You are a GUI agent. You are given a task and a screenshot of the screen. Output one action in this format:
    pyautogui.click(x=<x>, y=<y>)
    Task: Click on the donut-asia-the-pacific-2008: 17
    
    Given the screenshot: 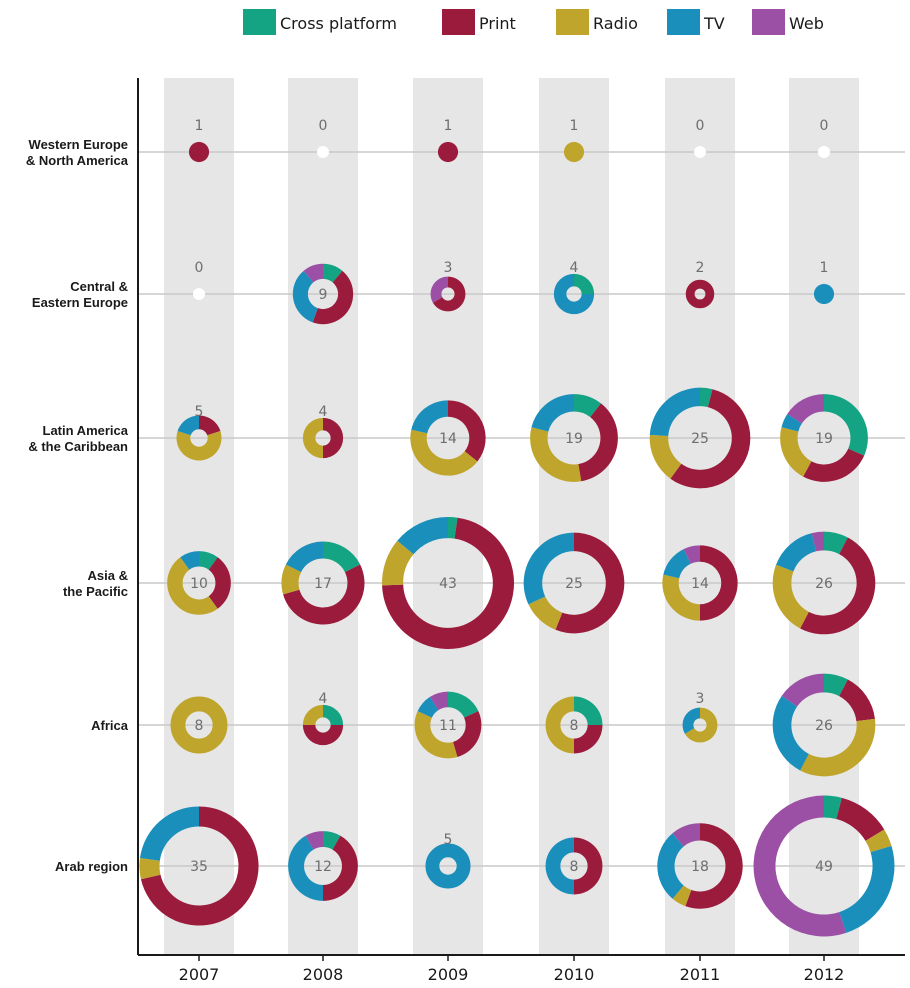 What is the action you would take?
    pyautogui.click(x=323, y=583)
    